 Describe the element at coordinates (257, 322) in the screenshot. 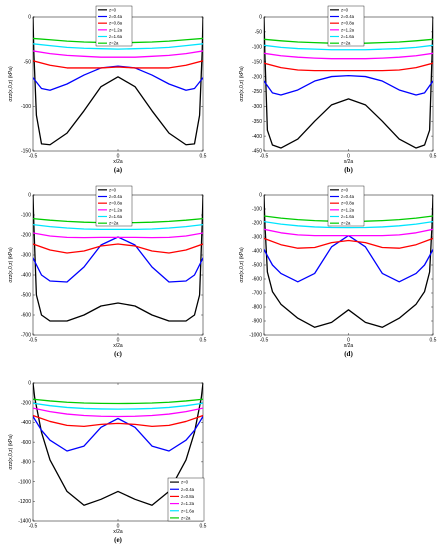

I see `y-tick-label: -900` at that location.